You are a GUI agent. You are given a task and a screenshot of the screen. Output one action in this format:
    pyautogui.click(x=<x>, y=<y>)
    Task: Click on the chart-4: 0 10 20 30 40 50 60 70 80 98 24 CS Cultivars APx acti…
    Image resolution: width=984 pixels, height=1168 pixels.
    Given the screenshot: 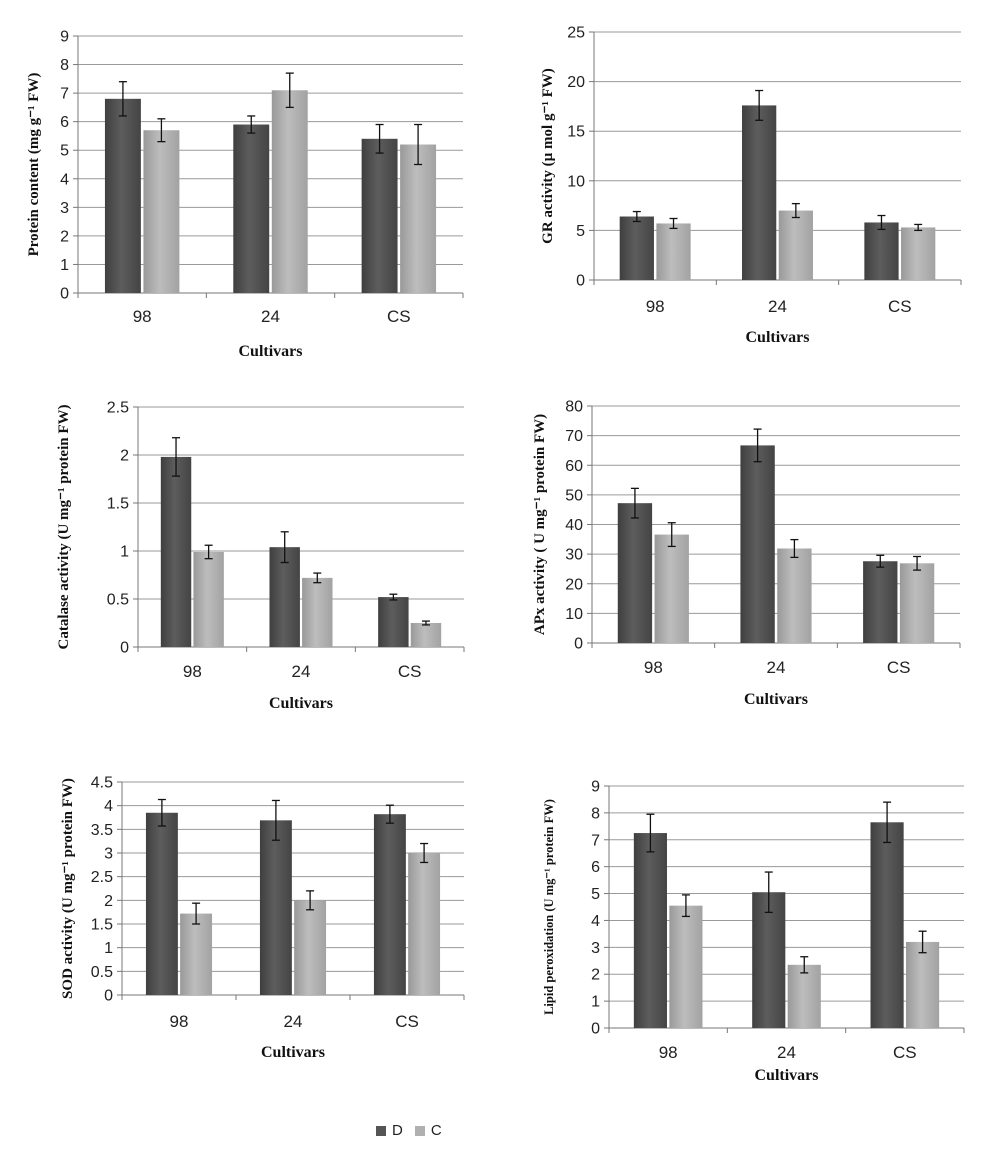 What is the action you would take?
    pyautogui.click(x=746, y=553)
    